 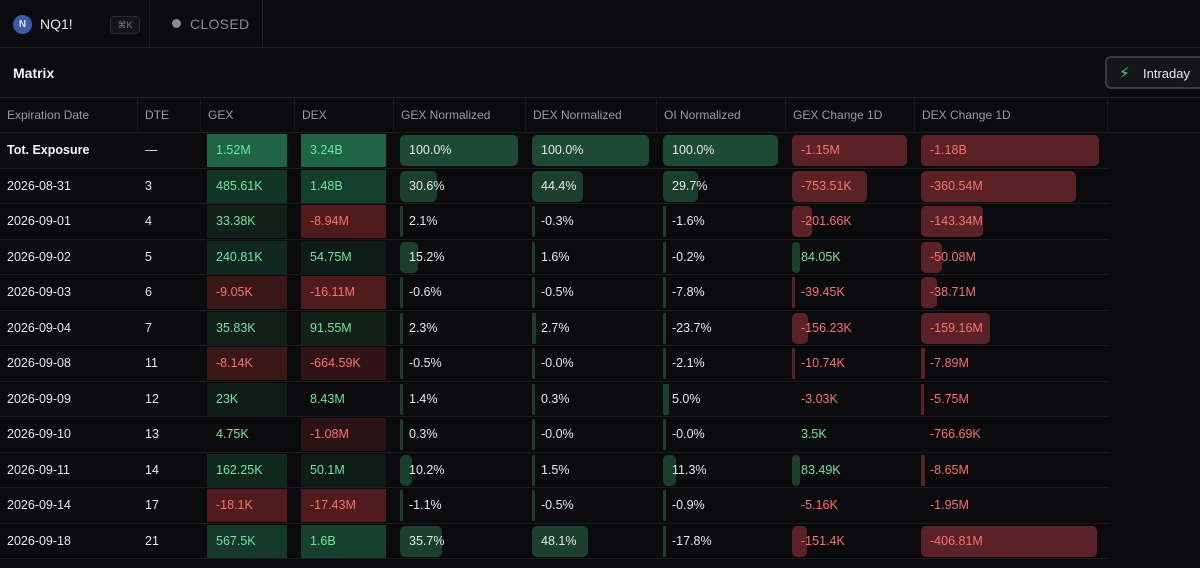 What do you see at coordinates (1011, 258) in the screenshot?
I see `col-dex-change-cell: -50.08M` at bounding box center [1011, 258].